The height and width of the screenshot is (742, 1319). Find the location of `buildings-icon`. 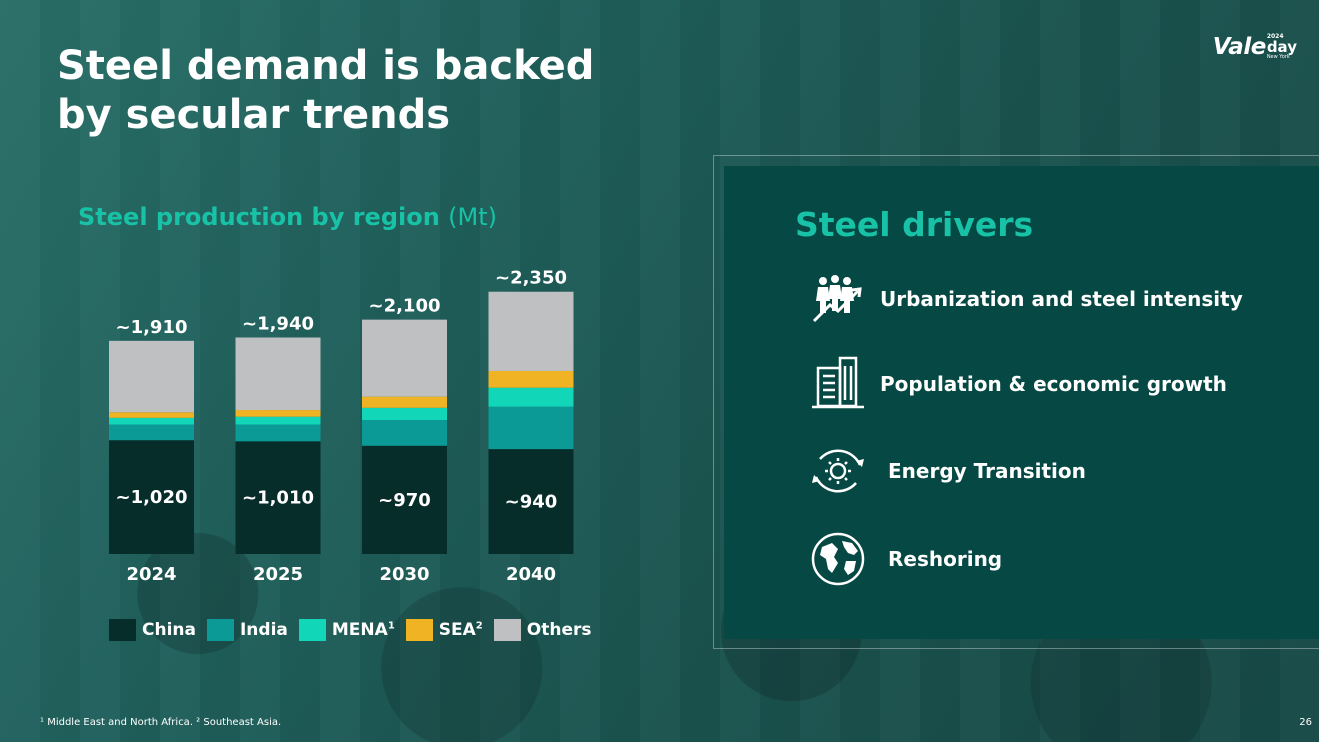

buildings-icon is located at coordinates (838, 384).